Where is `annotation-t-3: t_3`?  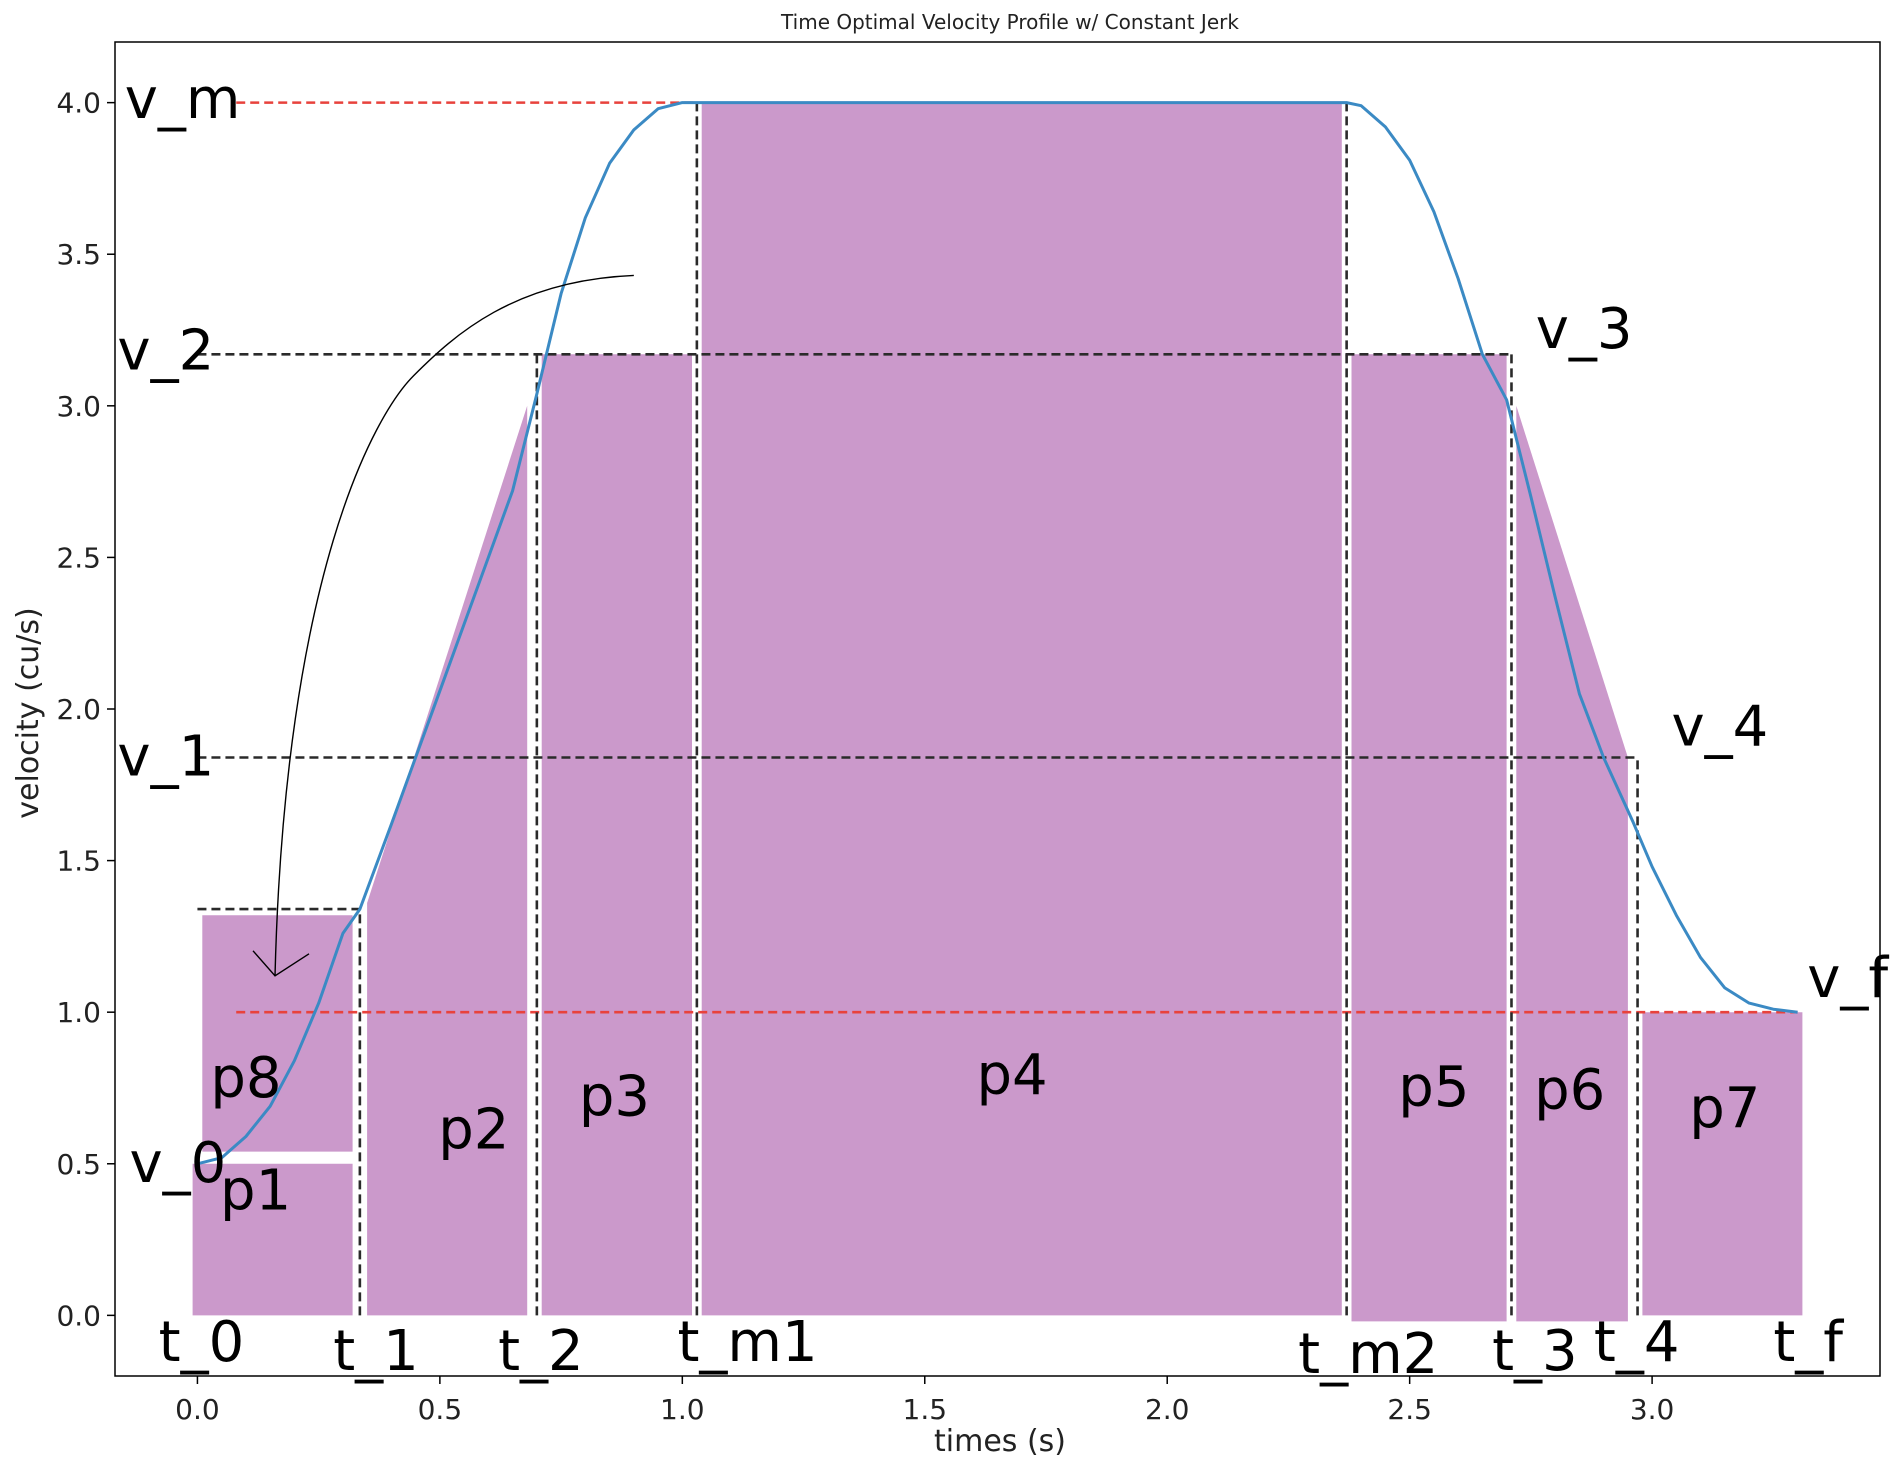 annotation-t-3: t_3 is located at coordinates (1535, 1351).